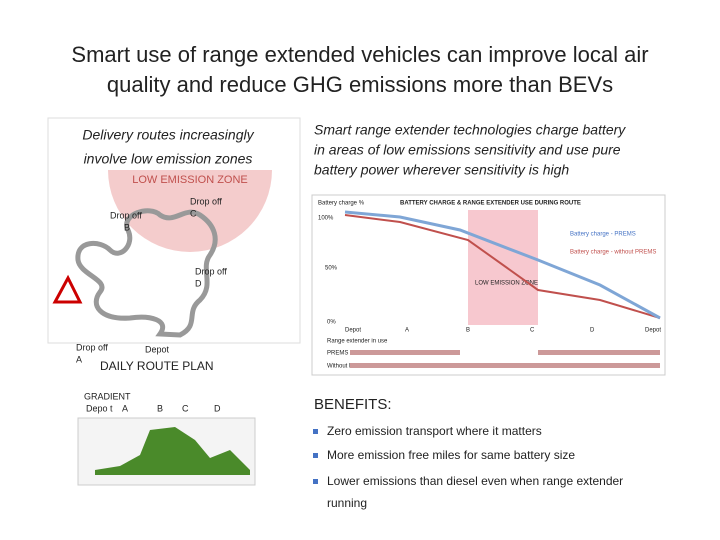  I want to click on gradient-label: C, so click(185, 408).